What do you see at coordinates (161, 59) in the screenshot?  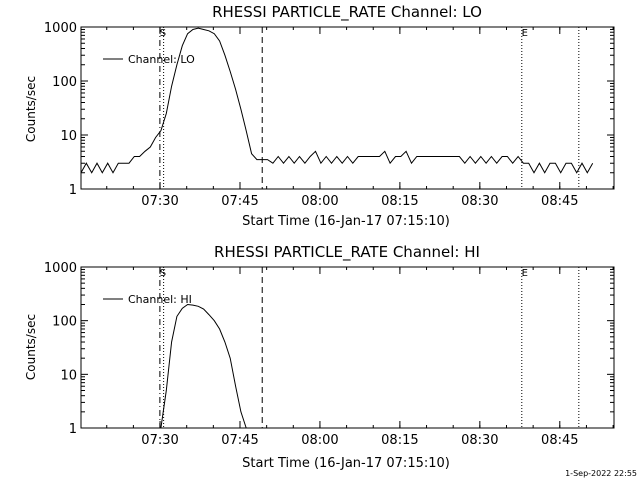 I see `legend-label: Channel: LO` at bounding box center [161, 59].